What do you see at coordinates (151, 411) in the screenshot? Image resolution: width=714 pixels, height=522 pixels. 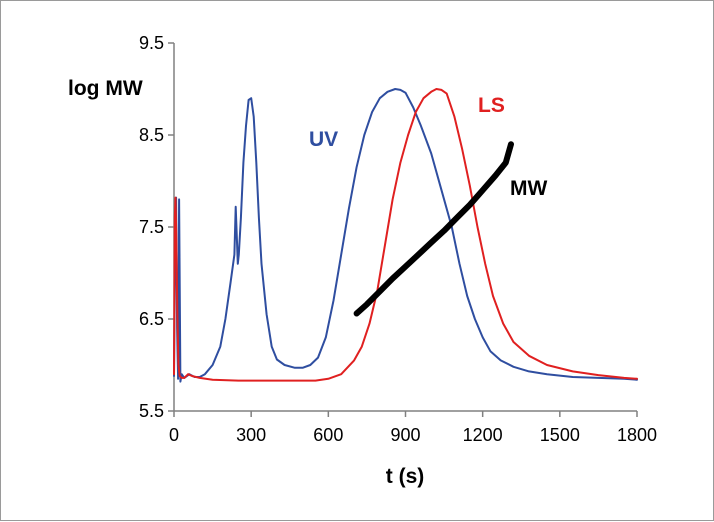 I see `y-tick-label: 5.5` at bounding box center [151, 411].